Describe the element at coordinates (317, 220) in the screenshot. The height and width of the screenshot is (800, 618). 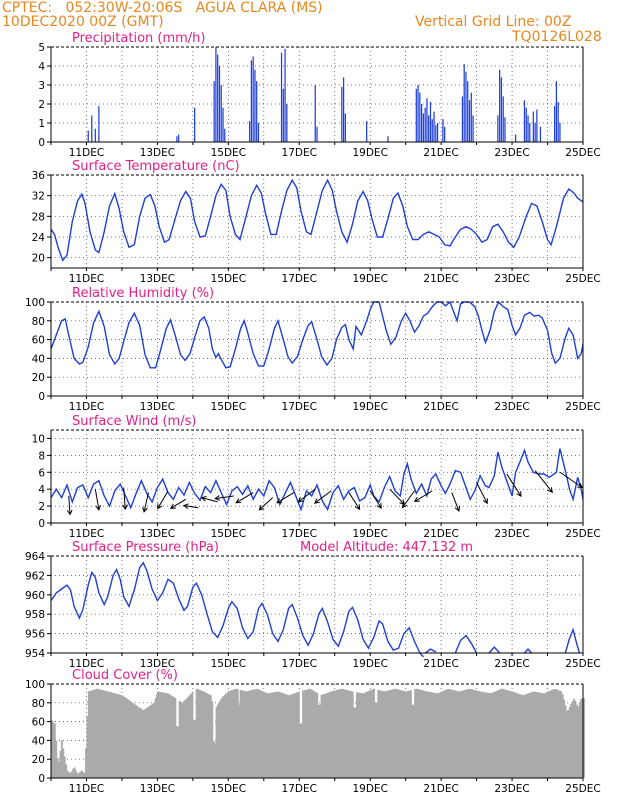
I see `series-line` at that location.